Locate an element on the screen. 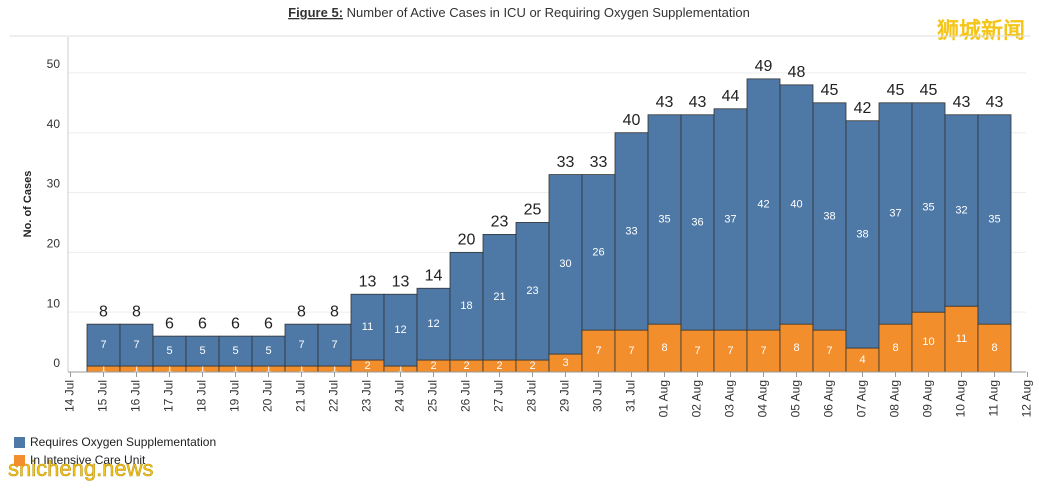  segment-label: 30 is located at coordinates (565, 264).